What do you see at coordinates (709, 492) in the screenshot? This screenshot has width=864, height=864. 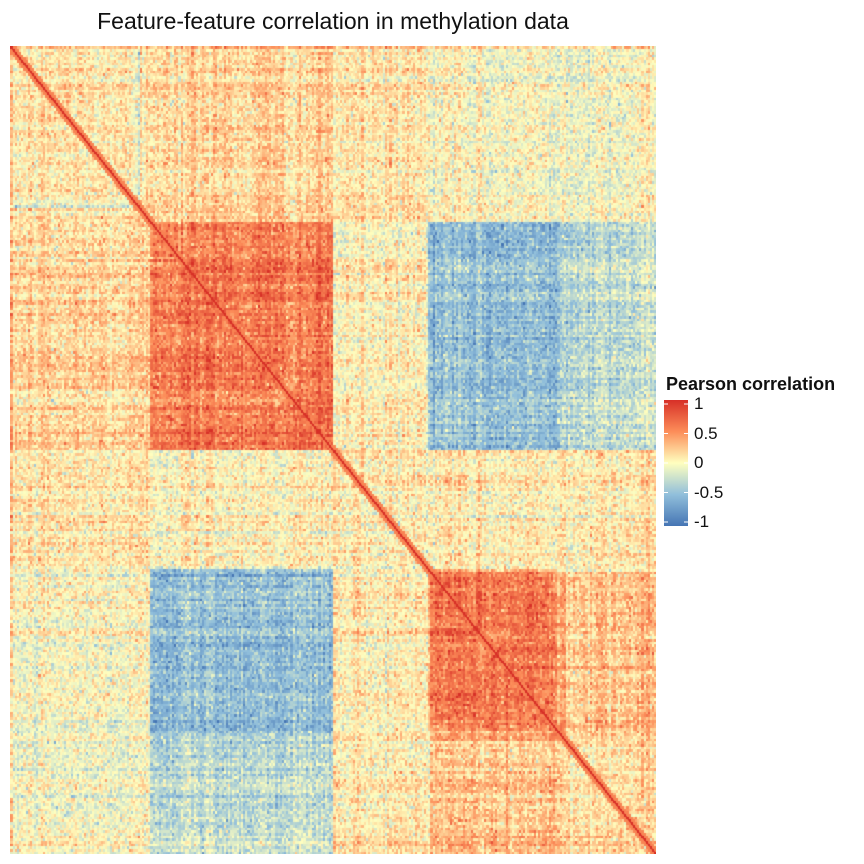 I see `legend-tick-label: -0.5` at bounding box center [709, 492].